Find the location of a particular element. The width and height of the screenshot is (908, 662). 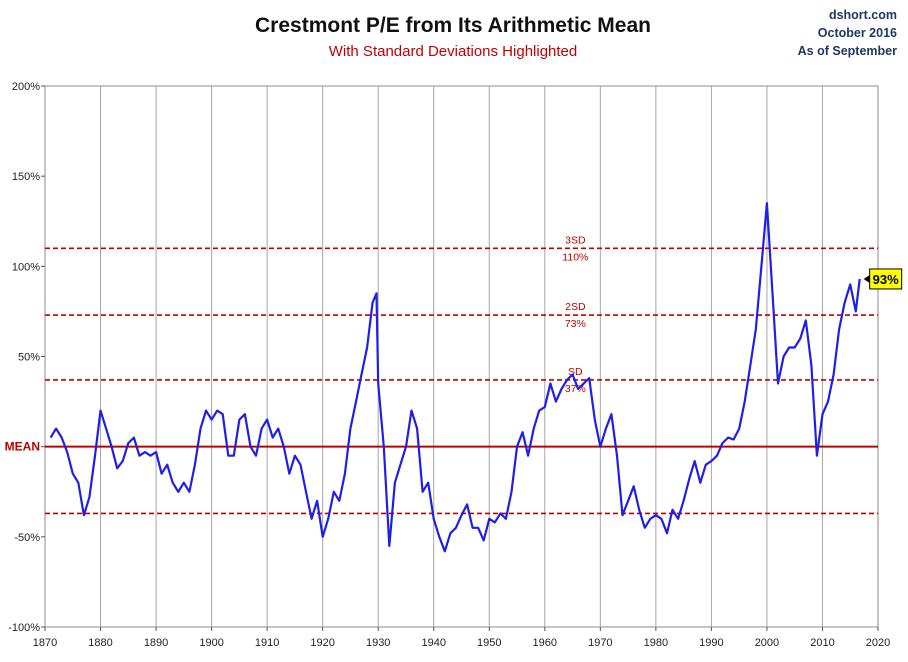

x-tick-label: 1880 is located at coordinates (100, 643).